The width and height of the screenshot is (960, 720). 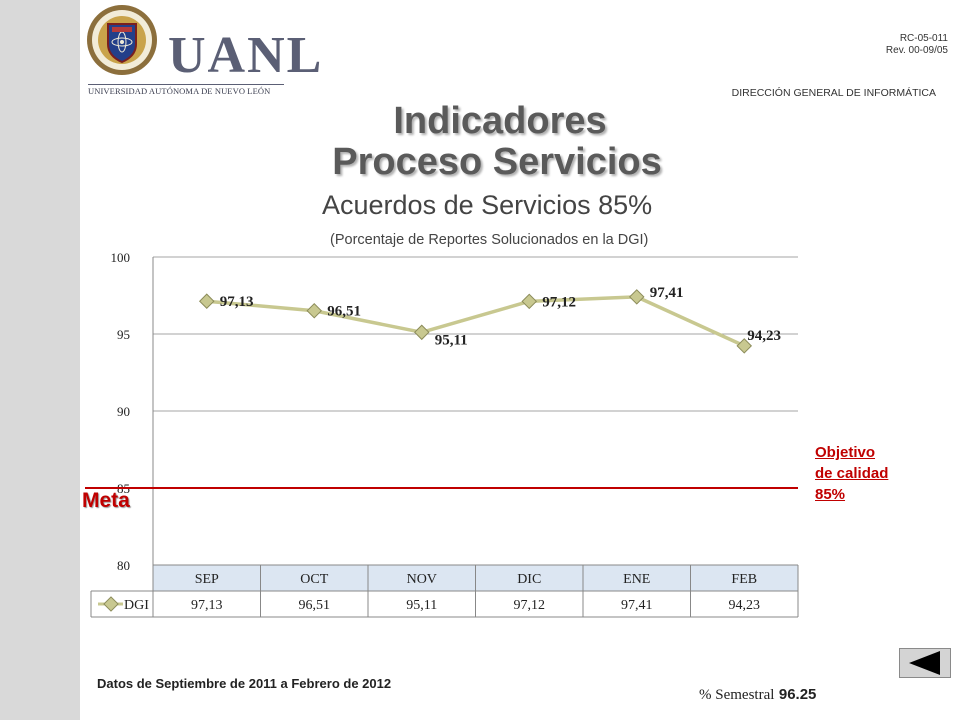 I want to click on y-tick-label: 100, so click(x=121, y=257).